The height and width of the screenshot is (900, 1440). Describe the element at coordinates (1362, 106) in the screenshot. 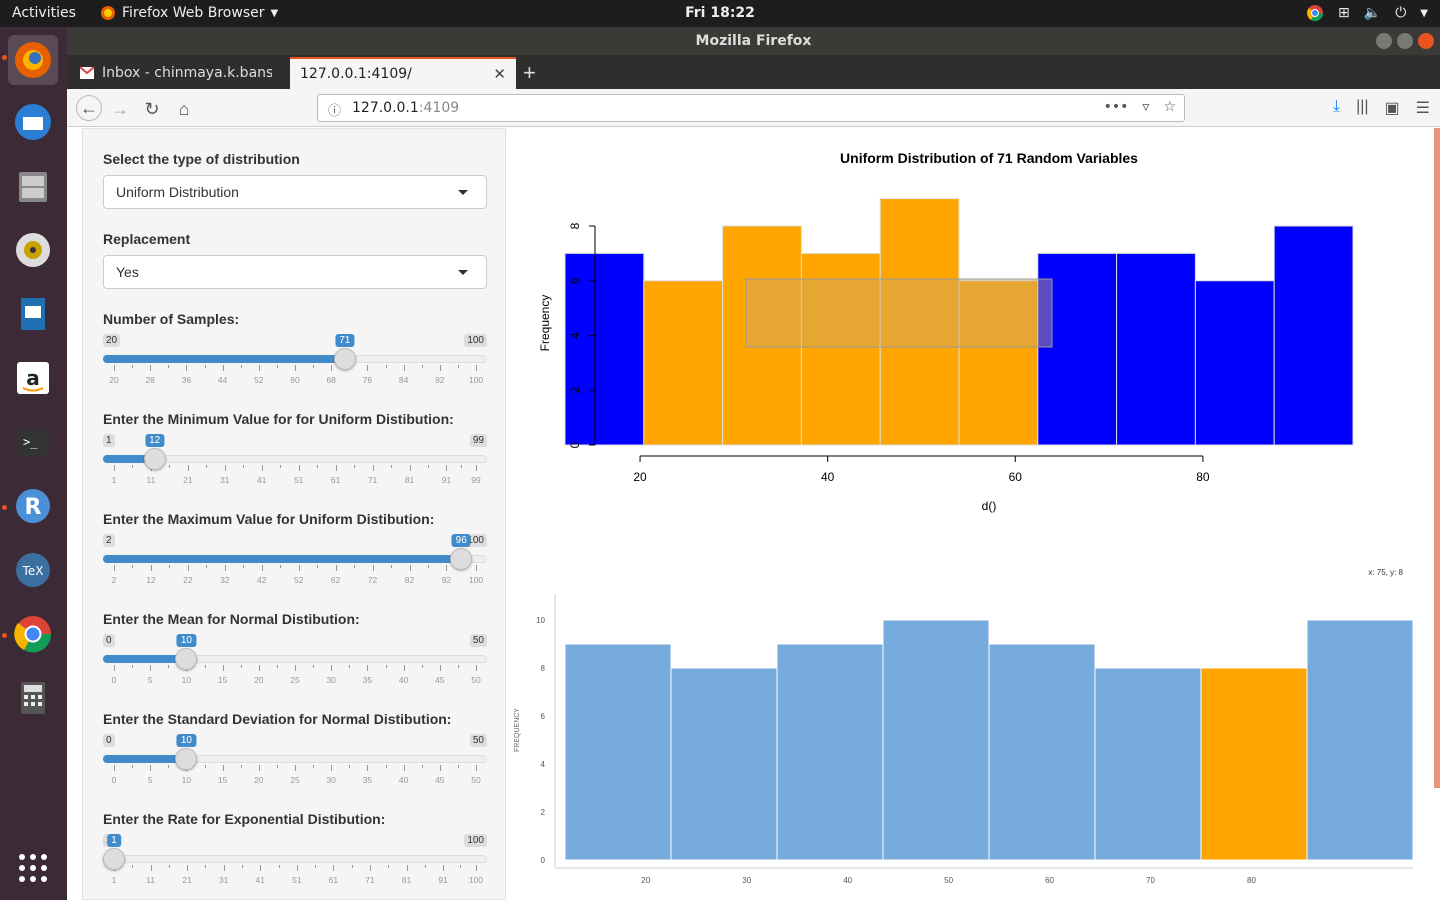

I see `library-icon: |||` at that location.